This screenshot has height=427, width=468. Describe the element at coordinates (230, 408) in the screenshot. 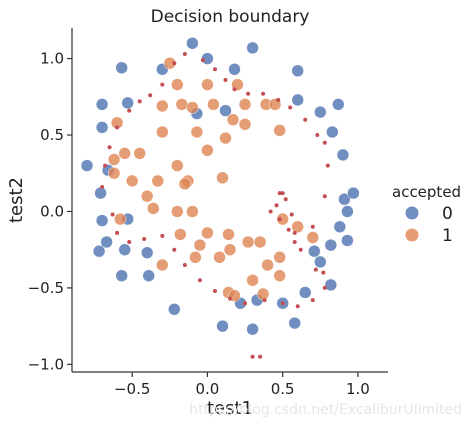

I see `x-axis-label: test1` at that location.